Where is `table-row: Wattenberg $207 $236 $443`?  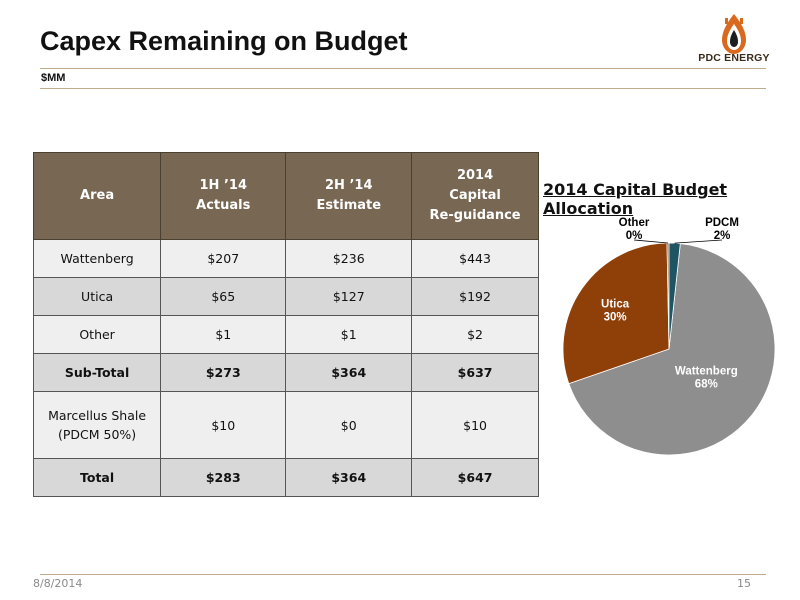 table-row: Wattenberg $207 $236 $443 is located at coordinates (285, 258).